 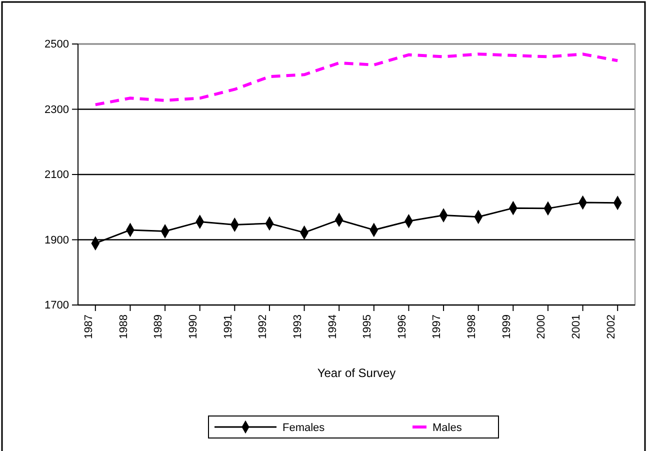 I want to click on x-tick-label: 1987, so click(x=89, y=326).